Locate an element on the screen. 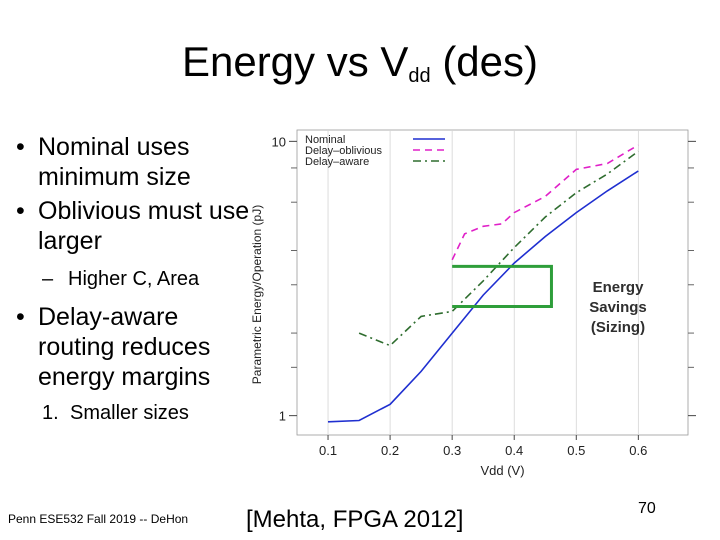 This screenshot has height=540, width=720. y-axis-label: Parametric Energy/Operation (pJ) is located at coordinates (257, 294).